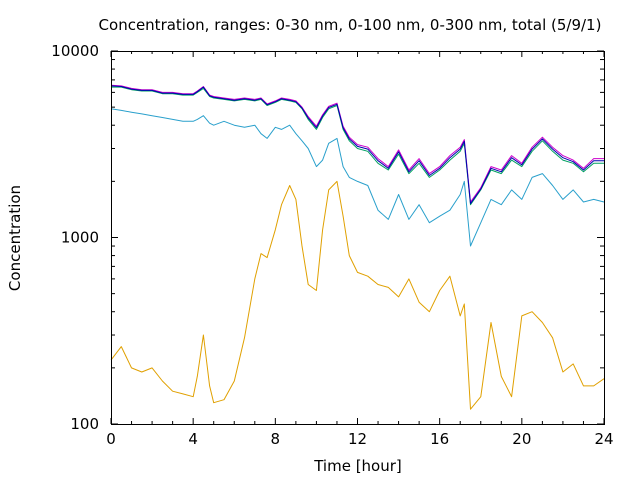  Describe the element at coordinates (80, 238) in the screenshot. I see `y-tick-label: 1000` at that location.